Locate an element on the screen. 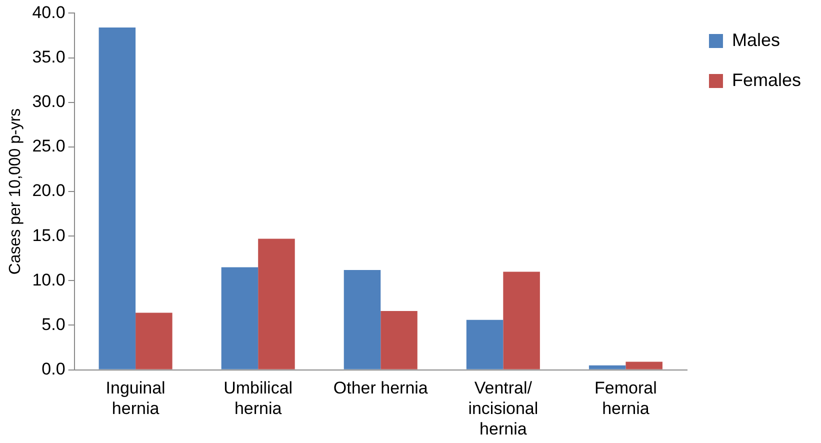 The width and height of the screenshot is (821, 443). legend-label: Males is located at coordinates (756, 40).